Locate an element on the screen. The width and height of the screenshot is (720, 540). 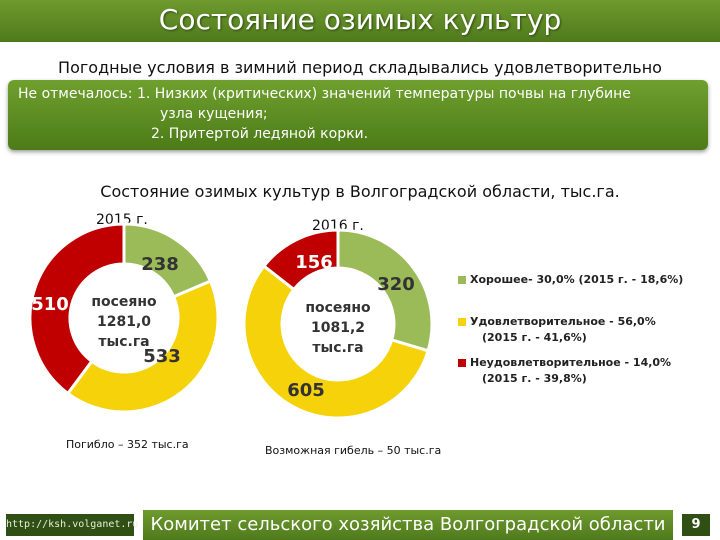
legend-good-line1: Хорошее- 30,0% (2015 г. - 18,6%) is located at coordinates (577, 279).